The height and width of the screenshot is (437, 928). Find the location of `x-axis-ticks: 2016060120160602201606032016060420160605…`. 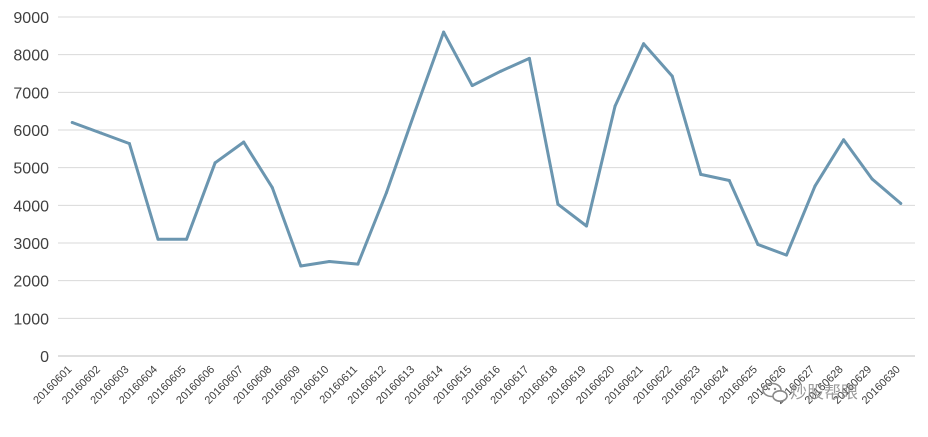

x-axis-ticks: 2016060120160602201606032016060420160605… is located at coordinates (467, 385).